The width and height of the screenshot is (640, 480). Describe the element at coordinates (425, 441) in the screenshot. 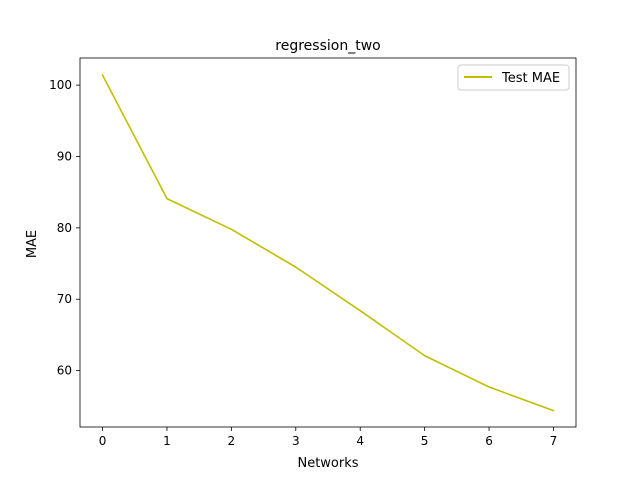

I see `x-tick-label: 5` at that location.